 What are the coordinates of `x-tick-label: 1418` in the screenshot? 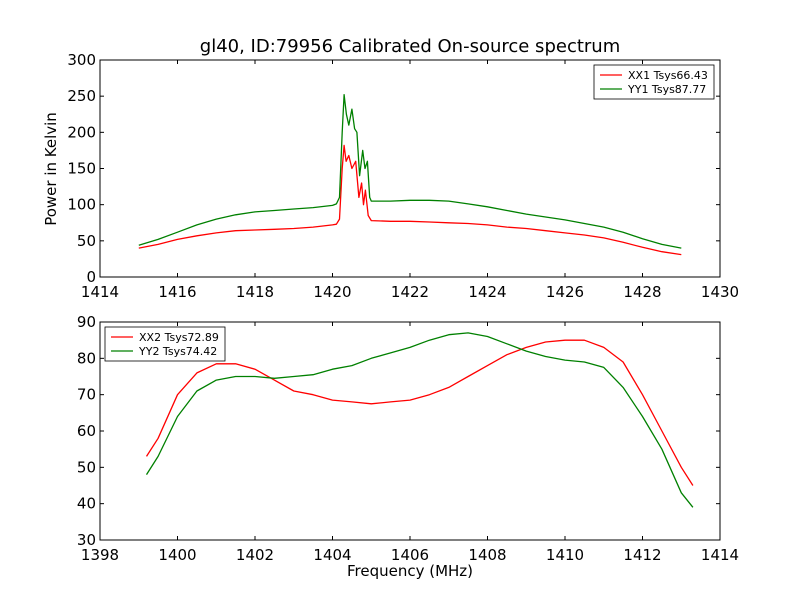 It's located at (255, 292).